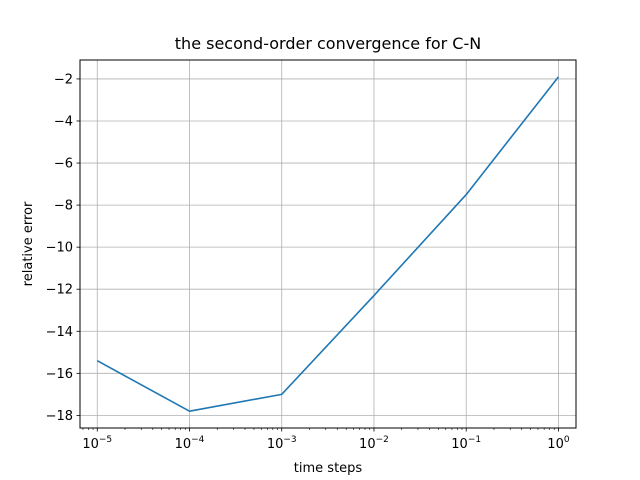  What do you see at coordinates (28, 243) in the screenshot?
I see `y-axis-label: relative error` at bounding box center [28, 243].